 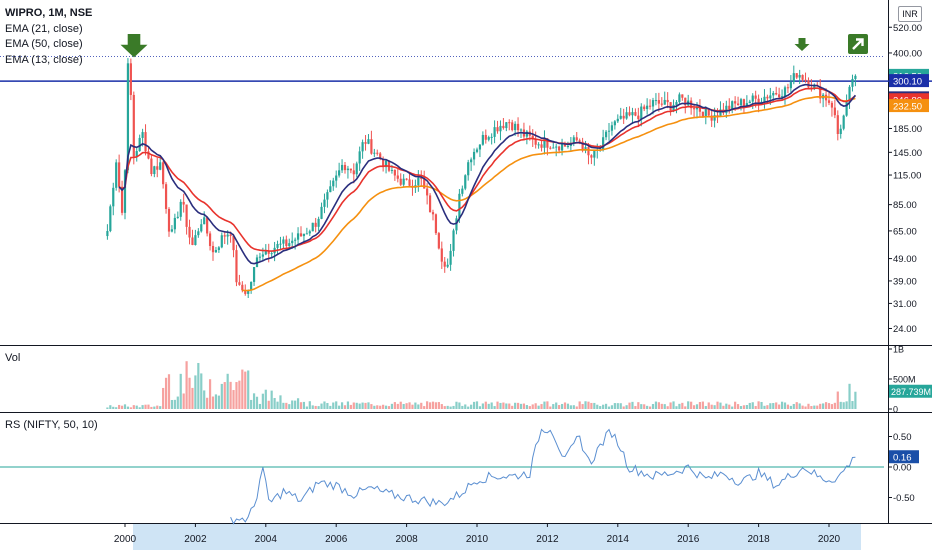 What do you see at coordinates (49, 13) in the screenshot?
I see `symbol-title: WIPRO, 1M, NSE` at bounding box center [49, 13].